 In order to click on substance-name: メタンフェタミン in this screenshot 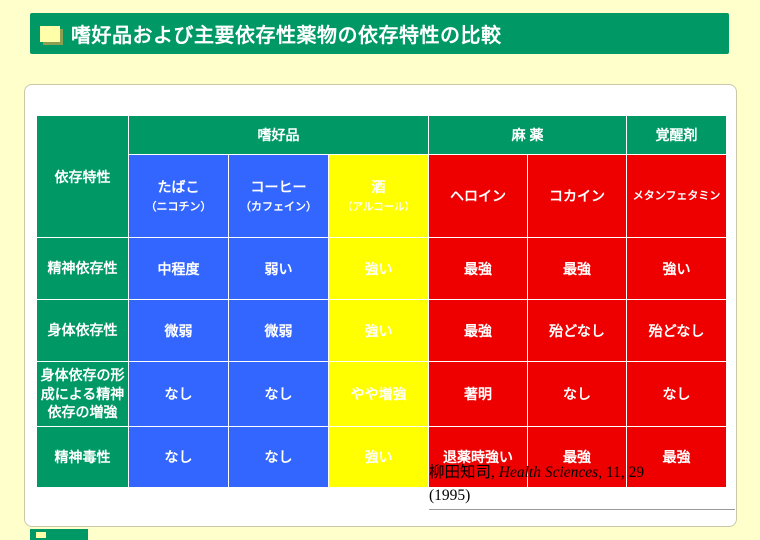, I will do `click(676, 195)`.